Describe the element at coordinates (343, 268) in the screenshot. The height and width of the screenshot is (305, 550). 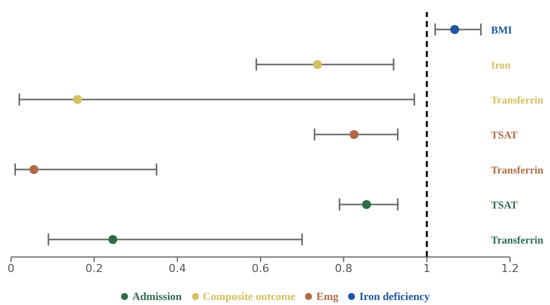
I see `x-tick-label: 0.8` at that location.